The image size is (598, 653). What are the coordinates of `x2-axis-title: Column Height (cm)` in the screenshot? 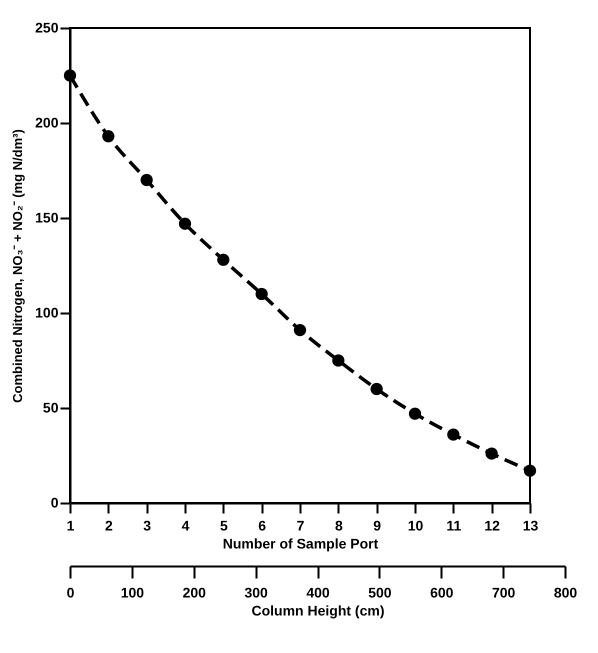 It's located at (318, 610).